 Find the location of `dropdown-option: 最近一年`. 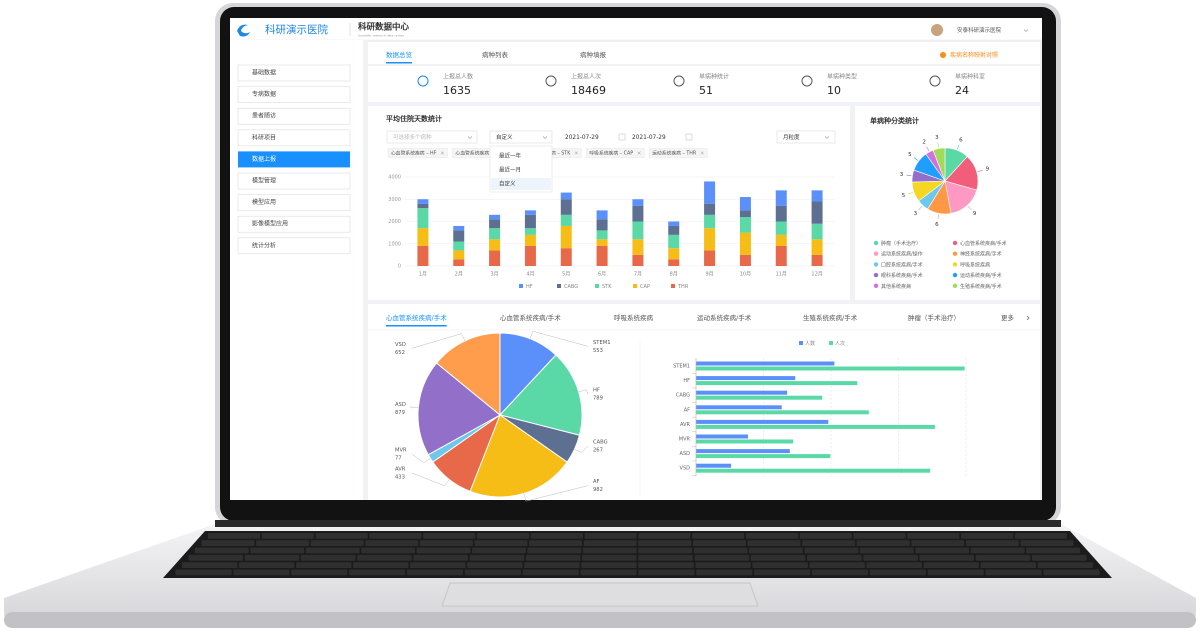

dropdown-option: 最近一年 is located at coordinates (510, 156).